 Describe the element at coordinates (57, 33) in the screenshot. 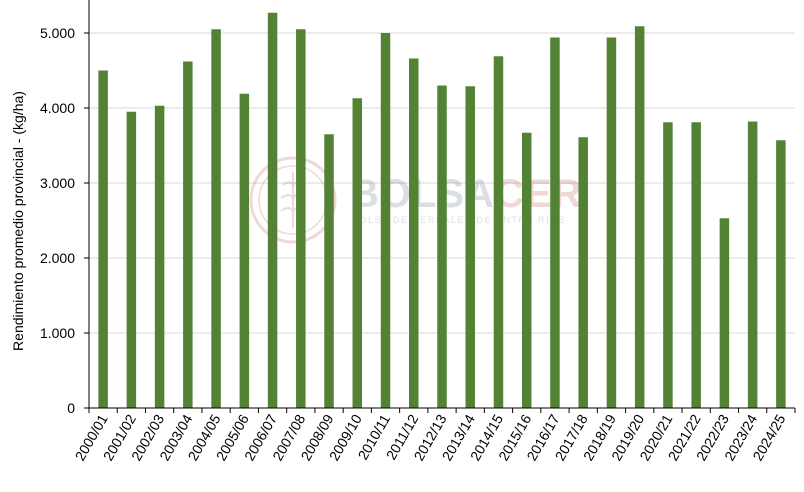

I see `y-tick-label: 5.000` at that location.